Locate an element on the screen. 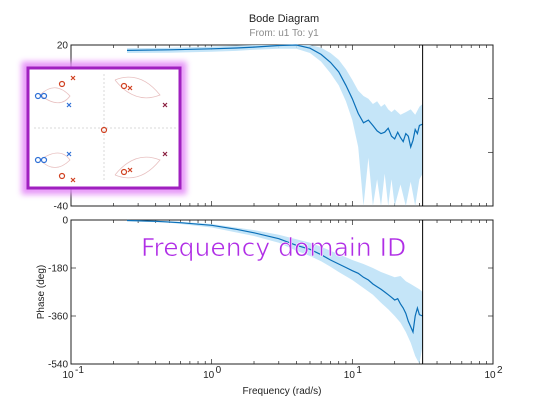  x-axis-label: Frequency (rad/s) is located at coordinates (282, 391).